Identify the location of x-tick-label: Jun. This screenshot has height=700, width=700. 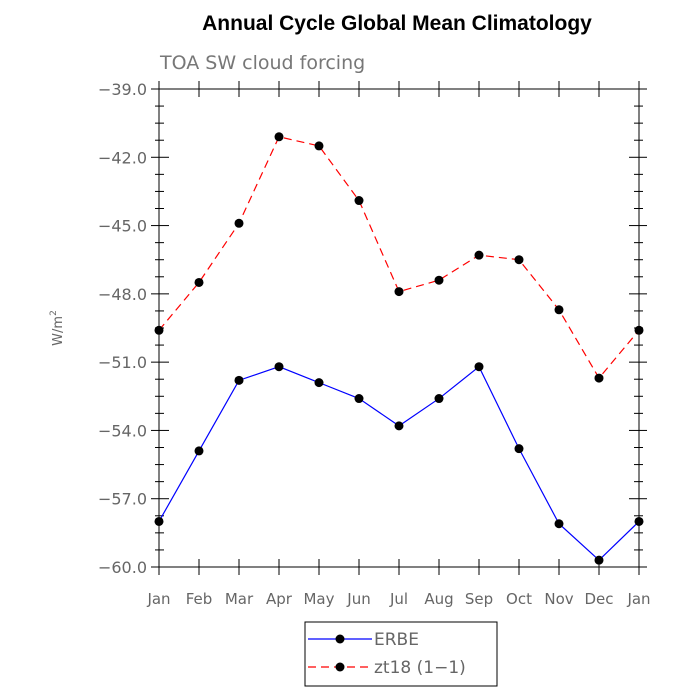
(358, 599).